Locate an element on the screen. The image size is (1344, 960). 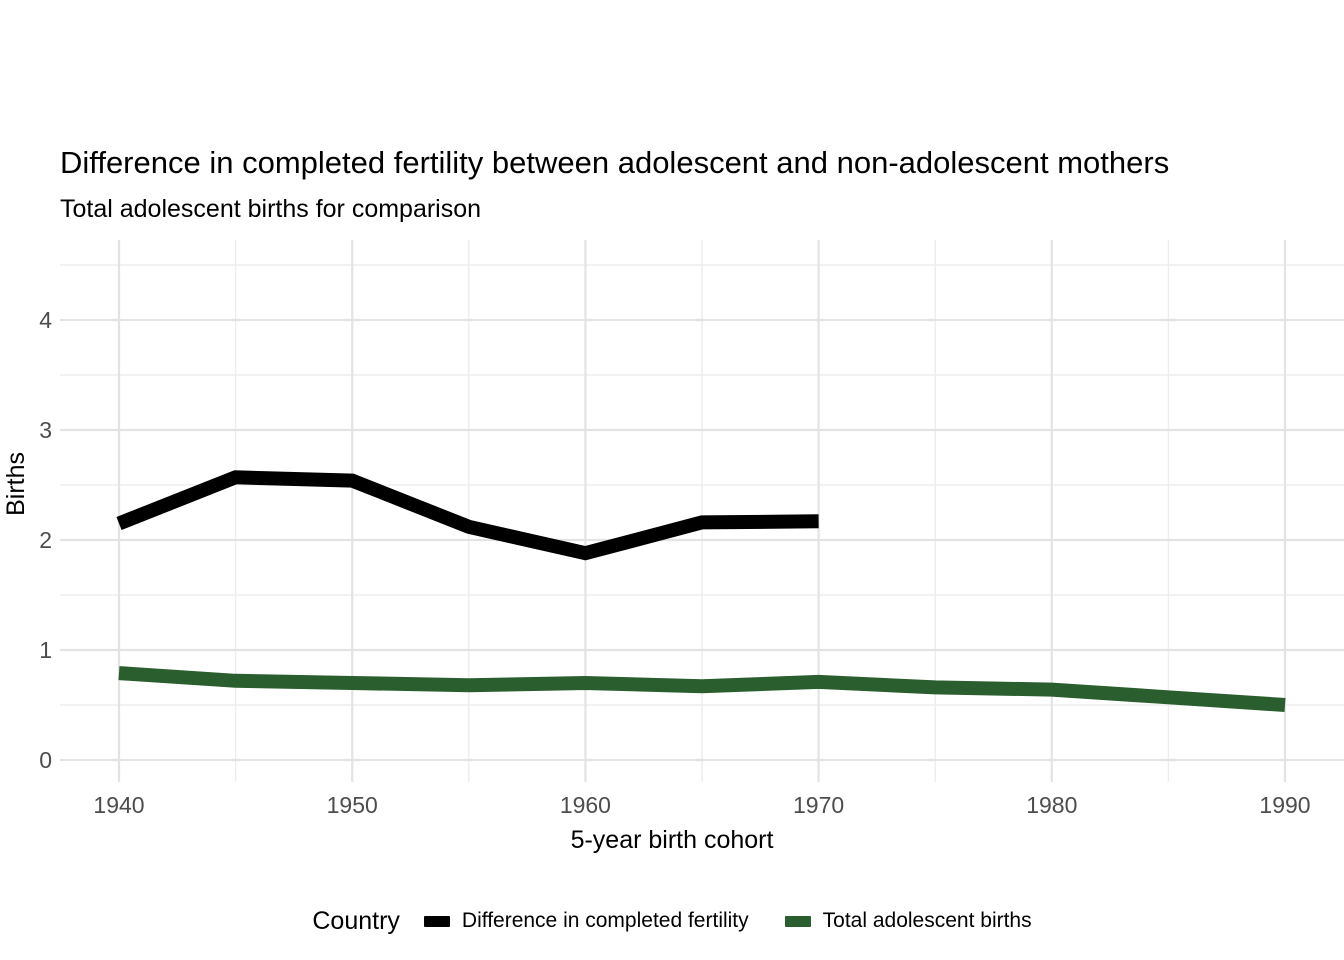
legend-key-difference-icon is located at coordinates (436, 921).